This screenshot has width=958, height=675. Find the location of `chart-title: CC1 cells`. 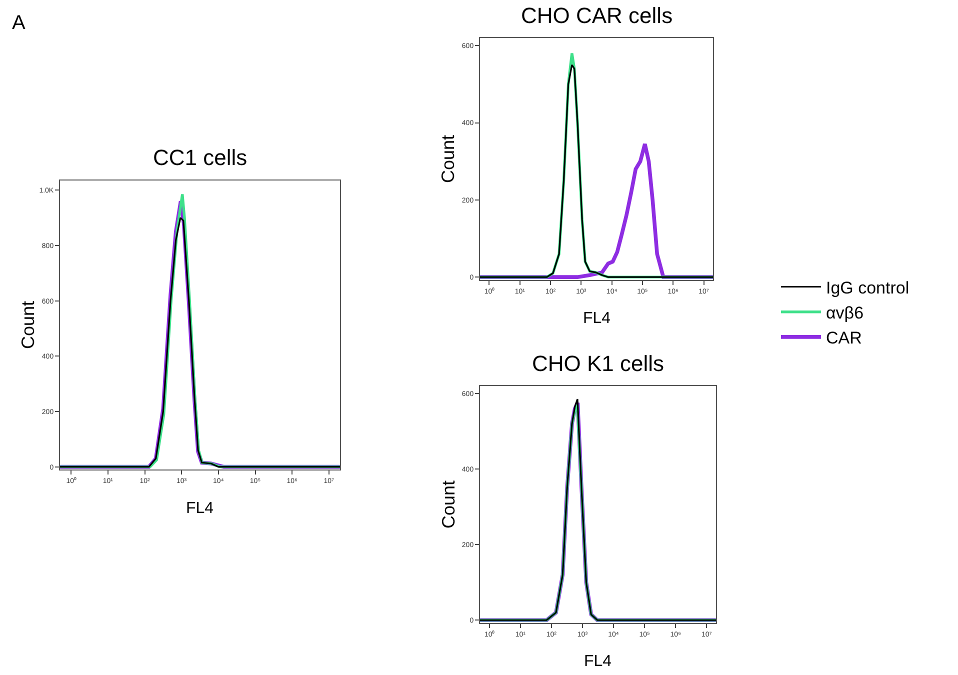

chart-title: CC1 cells is located at coordinates (200, 157).